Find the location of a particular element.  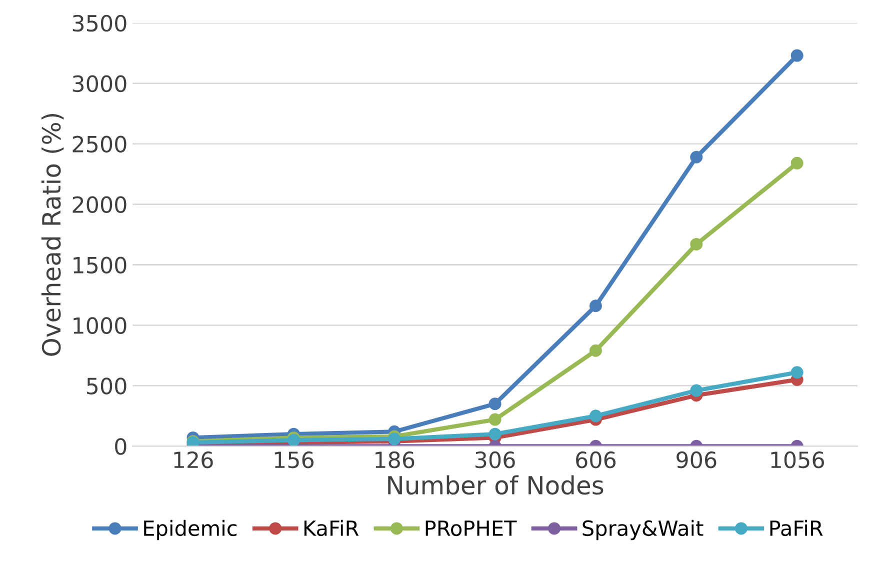

x-tick-label: 126 is located at coordinates (193, 459).